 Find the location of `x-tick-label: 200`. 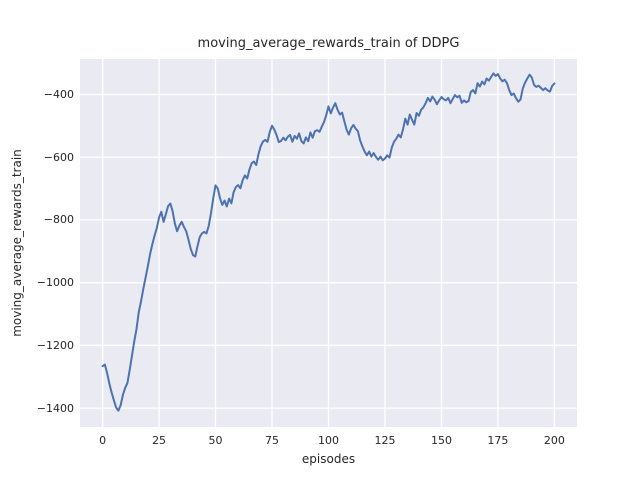

x-tick-label: 200 is located at coordinates (554, 440).